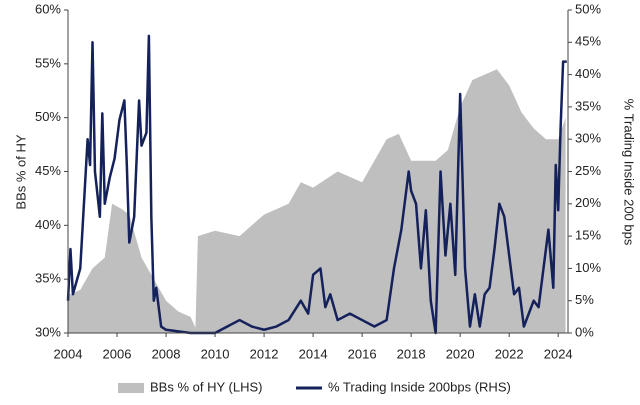  I want to click on y-tick-label: 60%, so click(48, 8).